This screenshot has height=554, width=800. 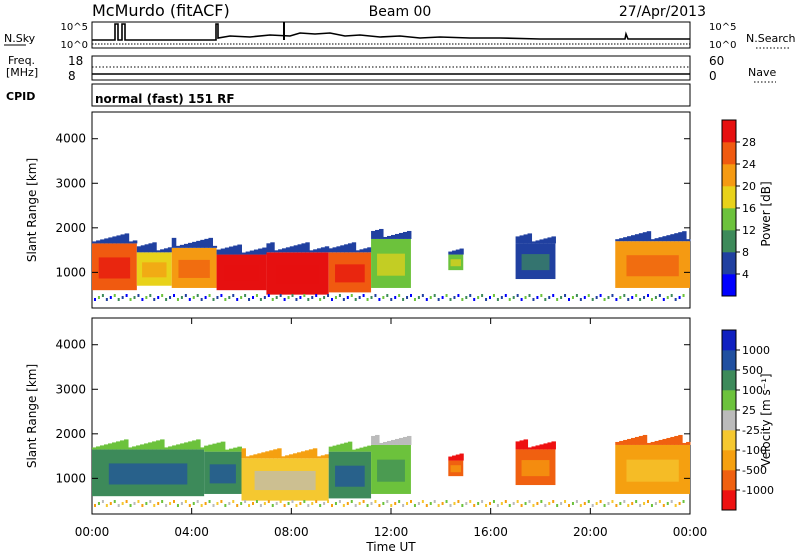 I want to click on velocity-band-core, so click(x=350, y=476).